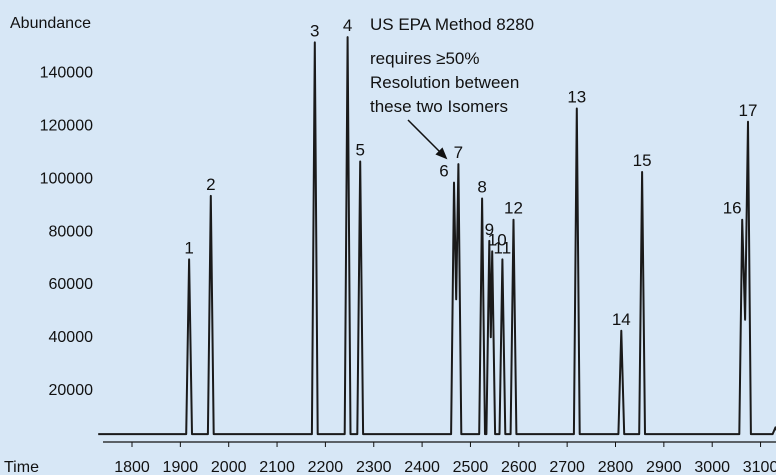 The image size is (776, 475). What do you see at coordinates (471, 467) in the screenshot?
I see `x-tick-label: 2500` at bounding box center [471, 467].